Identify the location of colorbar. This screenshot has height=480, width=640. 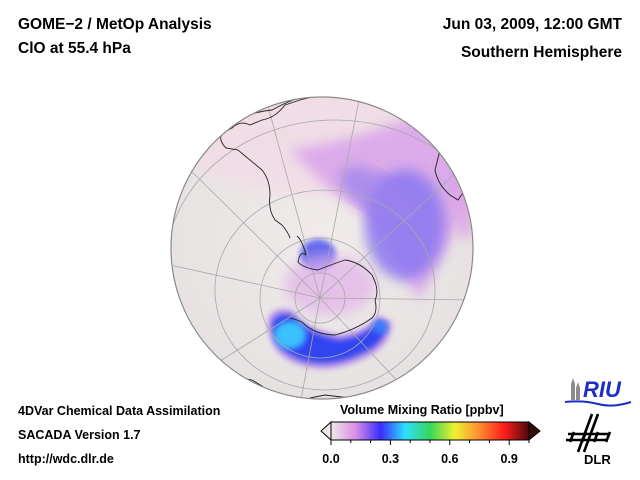
(430, 432).